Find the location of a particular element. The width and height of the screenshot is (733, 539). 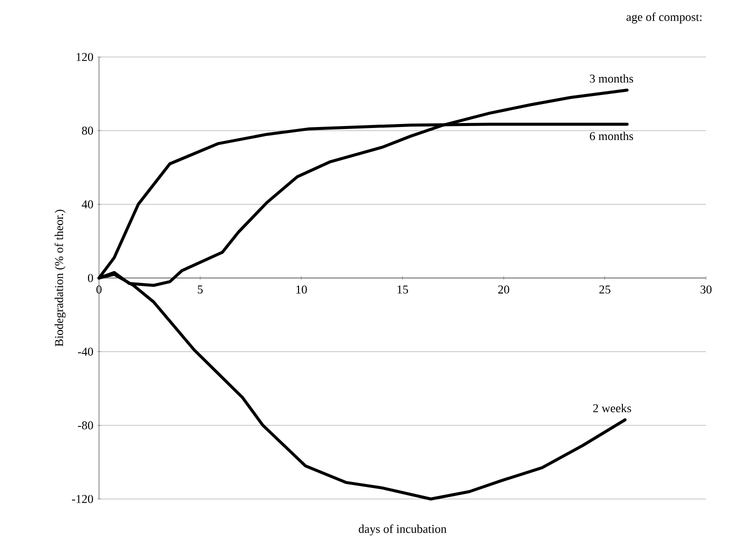

y-tick-label: -120 is located at coordinates (83, 499).